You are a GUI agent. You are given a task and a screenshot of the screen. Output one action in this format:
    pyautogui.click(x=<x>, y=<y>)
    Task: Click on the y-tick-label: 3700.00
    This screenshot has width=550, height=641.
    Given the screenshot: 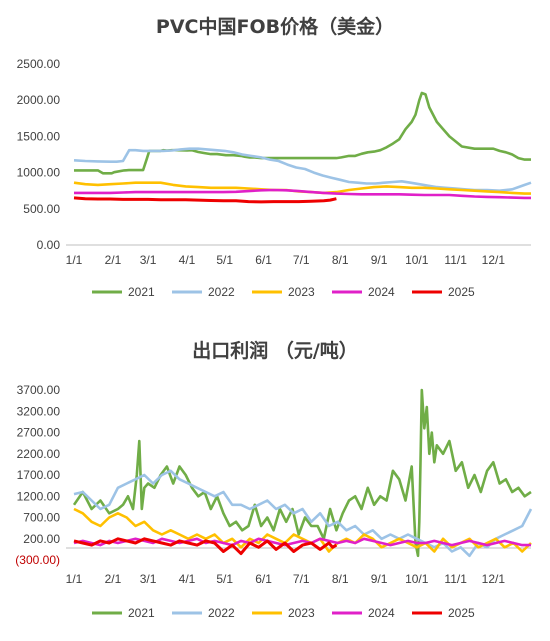 What is the action you would take?
    pyautogui.click(x=39, y=390)
    